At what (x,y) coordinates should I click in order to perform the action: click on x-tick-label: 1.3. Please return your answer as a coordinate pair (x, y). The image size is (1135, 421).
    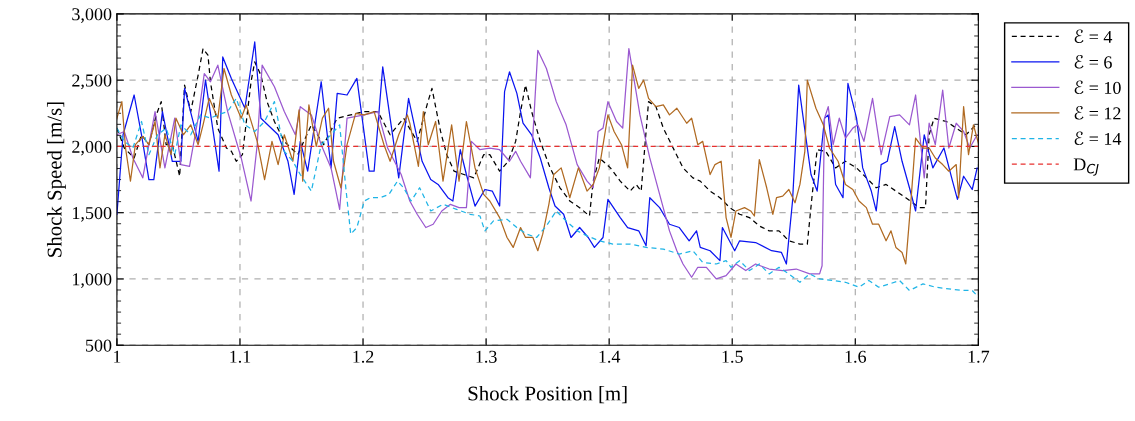
    Looking at the image, I should click on (486, 356).